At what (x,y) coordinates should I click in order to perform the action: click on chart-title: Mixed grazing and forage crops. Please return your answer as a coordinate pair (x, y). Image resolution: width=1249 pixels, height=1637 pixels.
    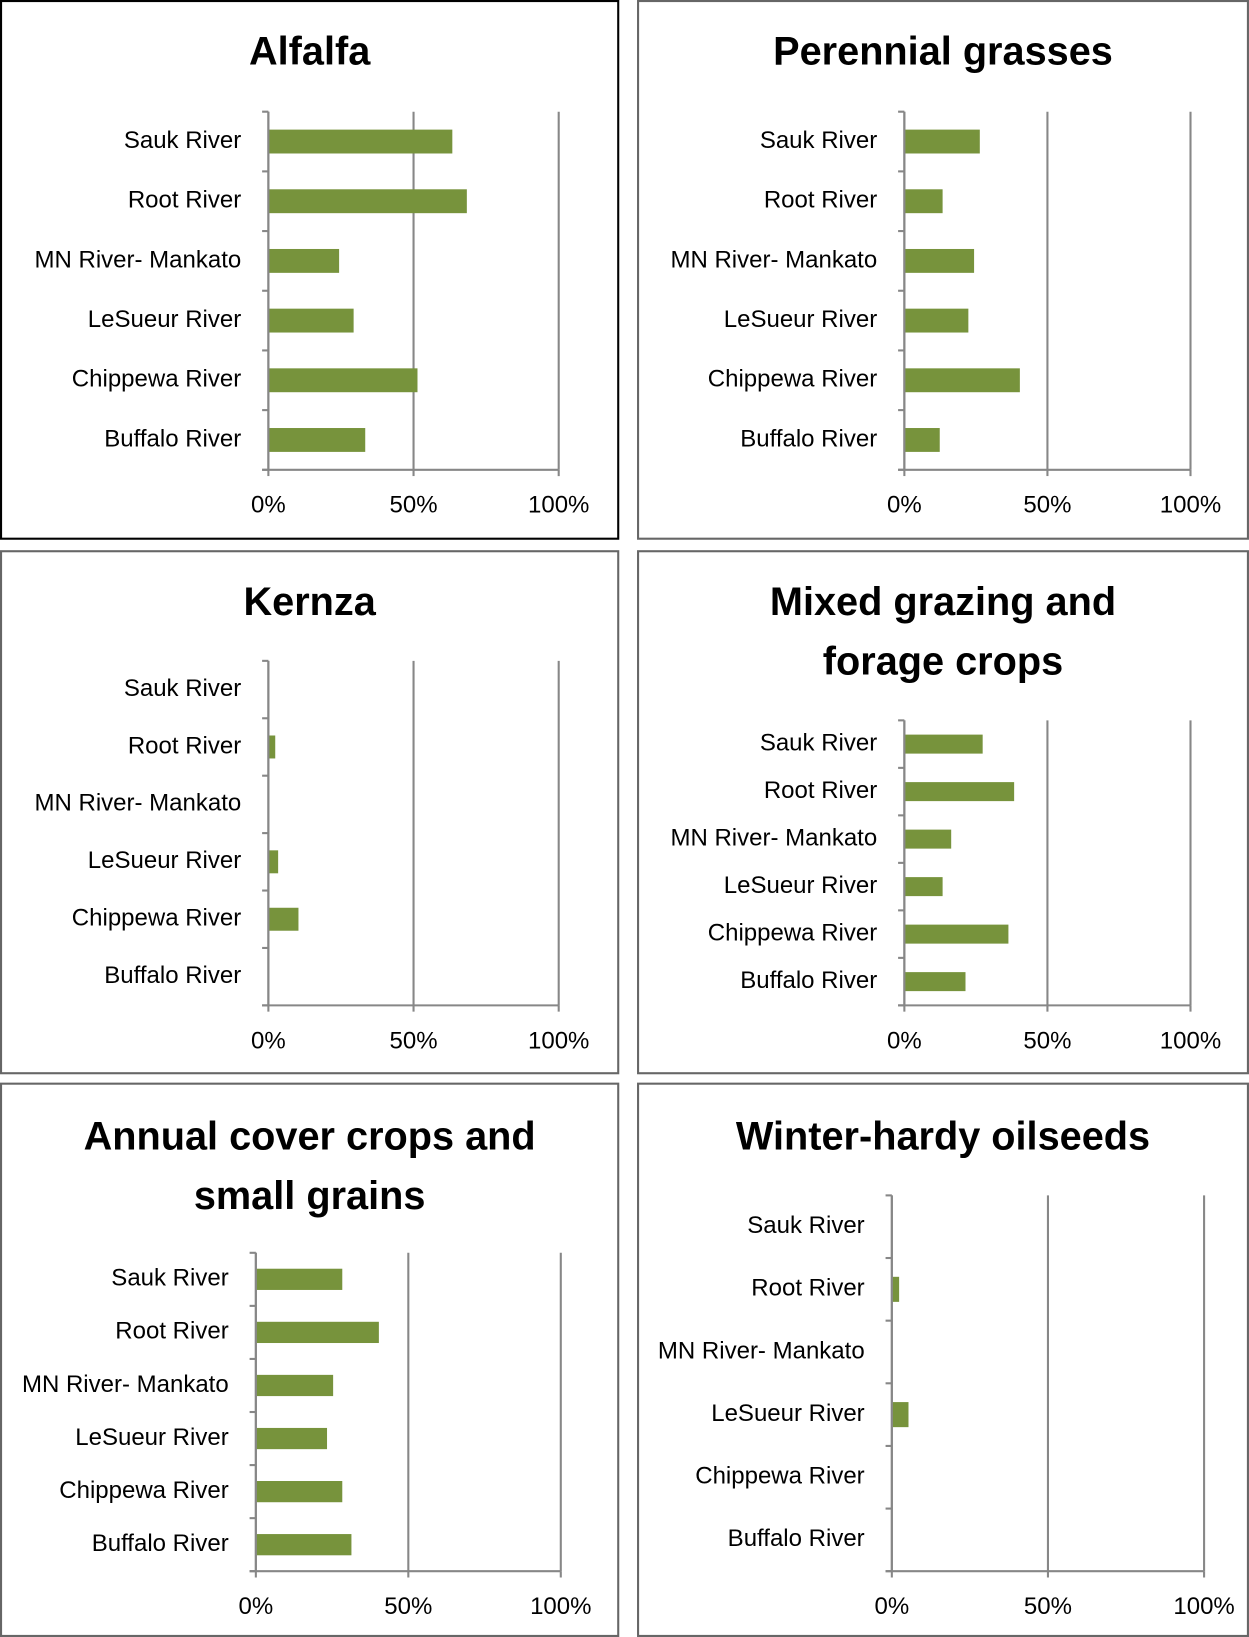
    Looking at the image, I should click on (943, 632).